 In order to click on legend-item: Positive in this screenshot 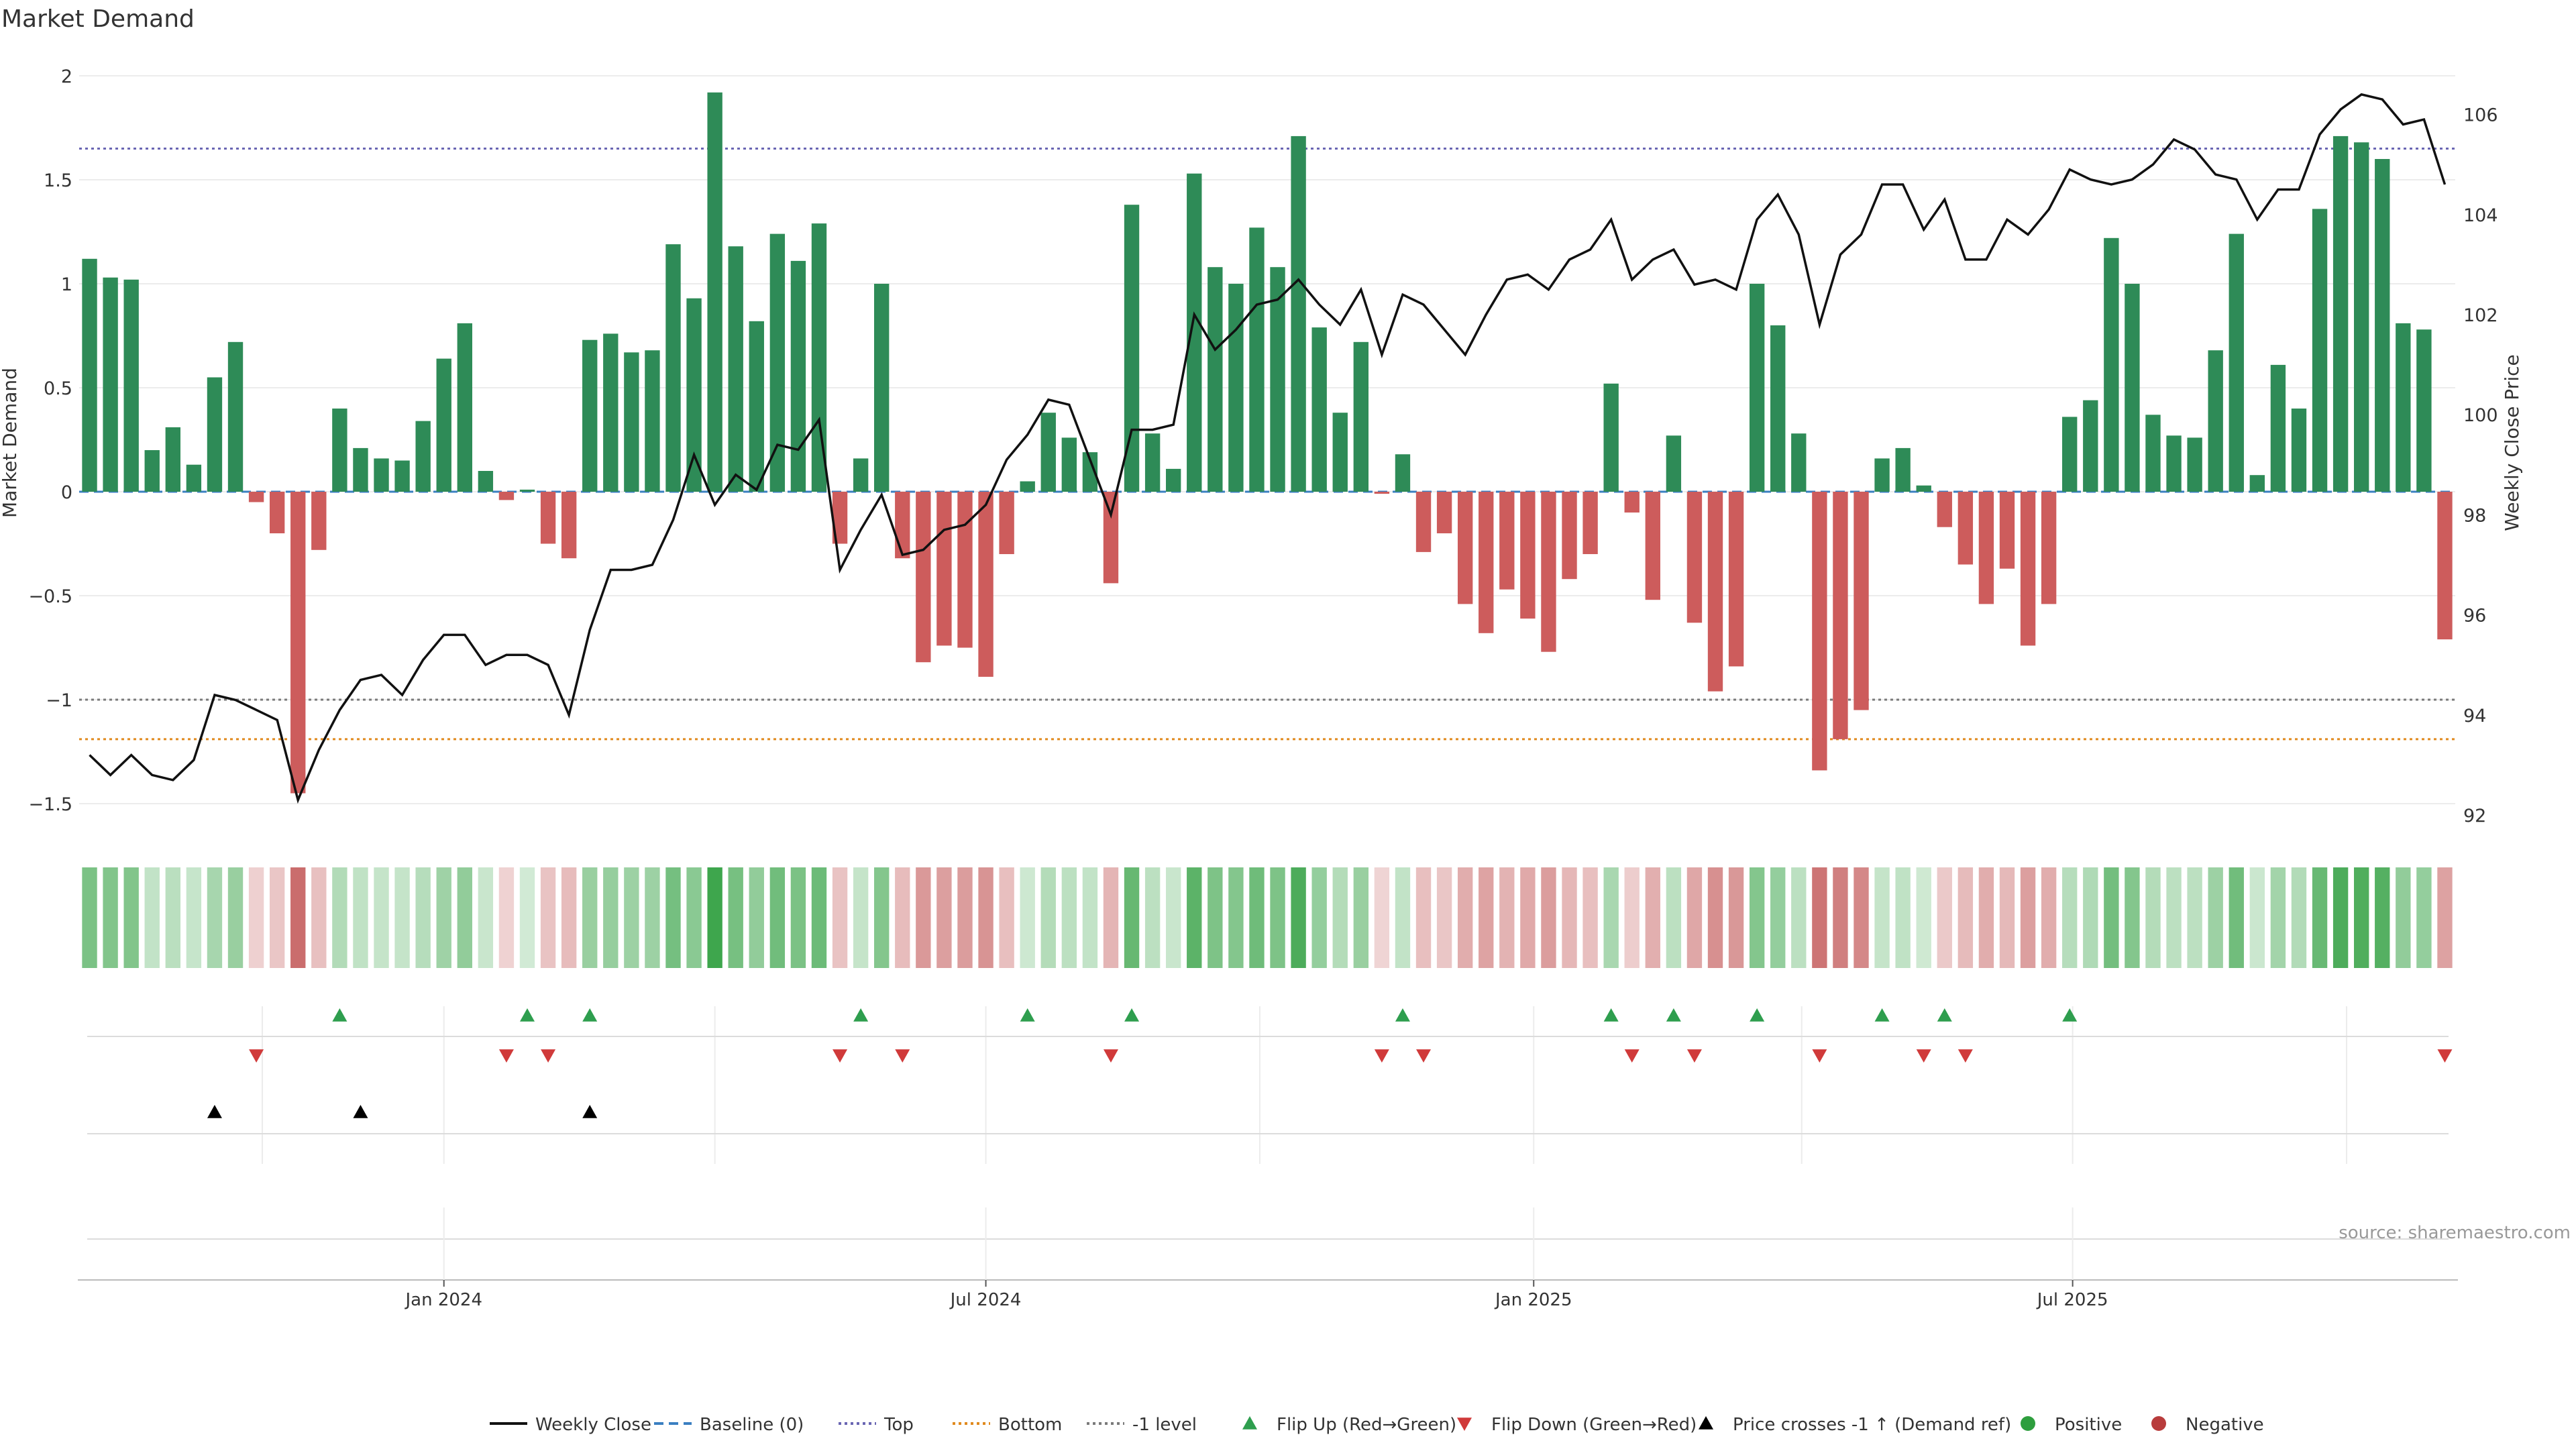, I will do `click(2071, 1425)`.